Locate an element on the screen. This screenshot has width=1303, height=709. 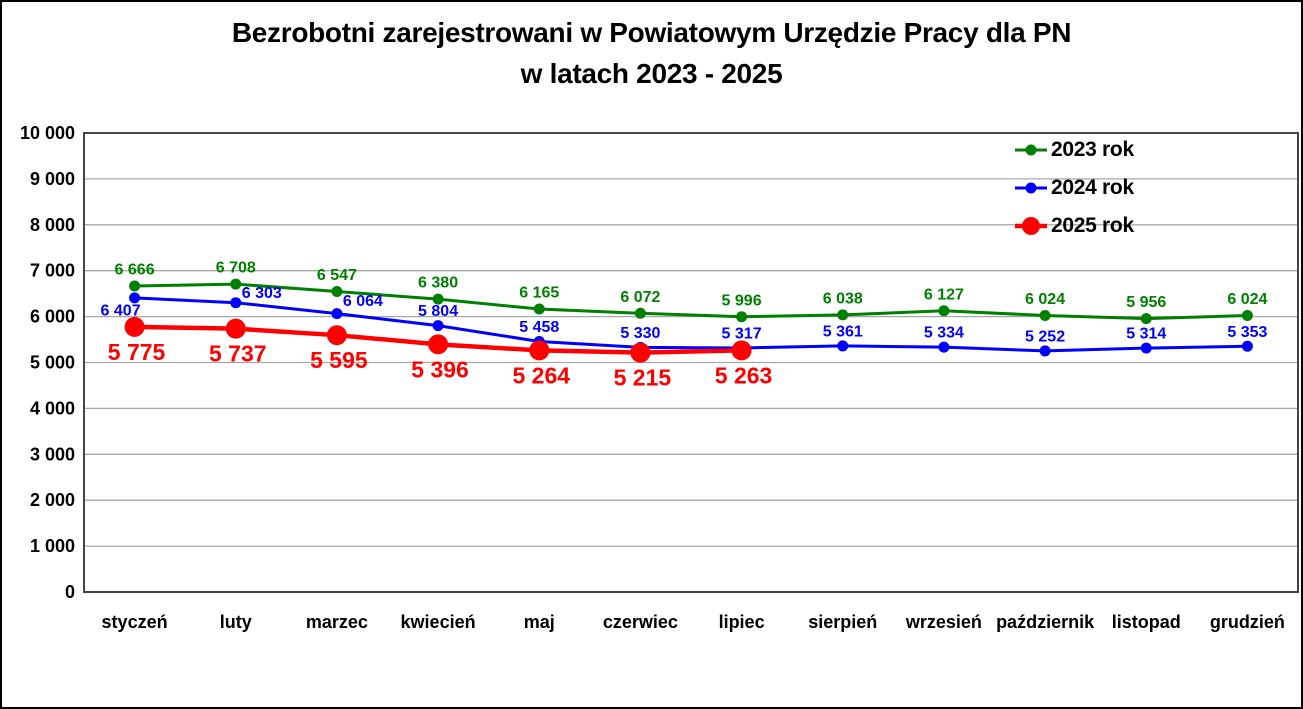
data-label-2023-rok: 5 996 is located at coordinates (742, 300).